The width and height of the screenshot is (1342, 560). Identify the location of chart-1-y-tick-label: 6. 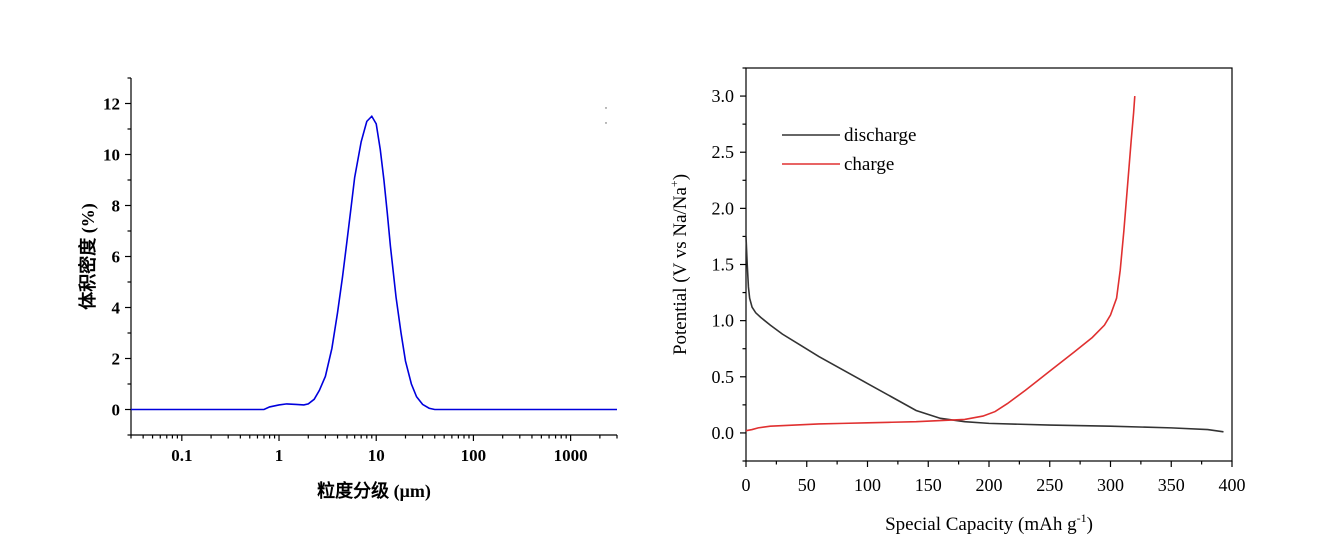
(116, 257).